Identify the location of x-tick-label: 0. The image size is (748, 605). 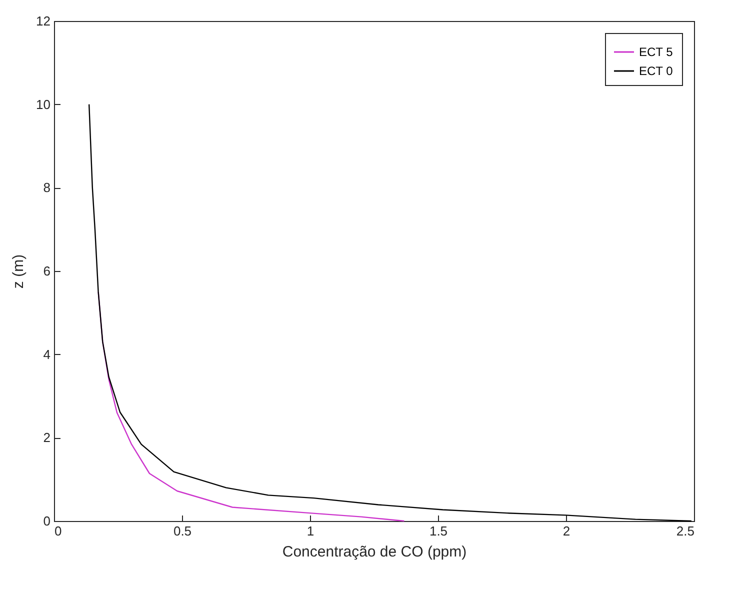
(58, 531).